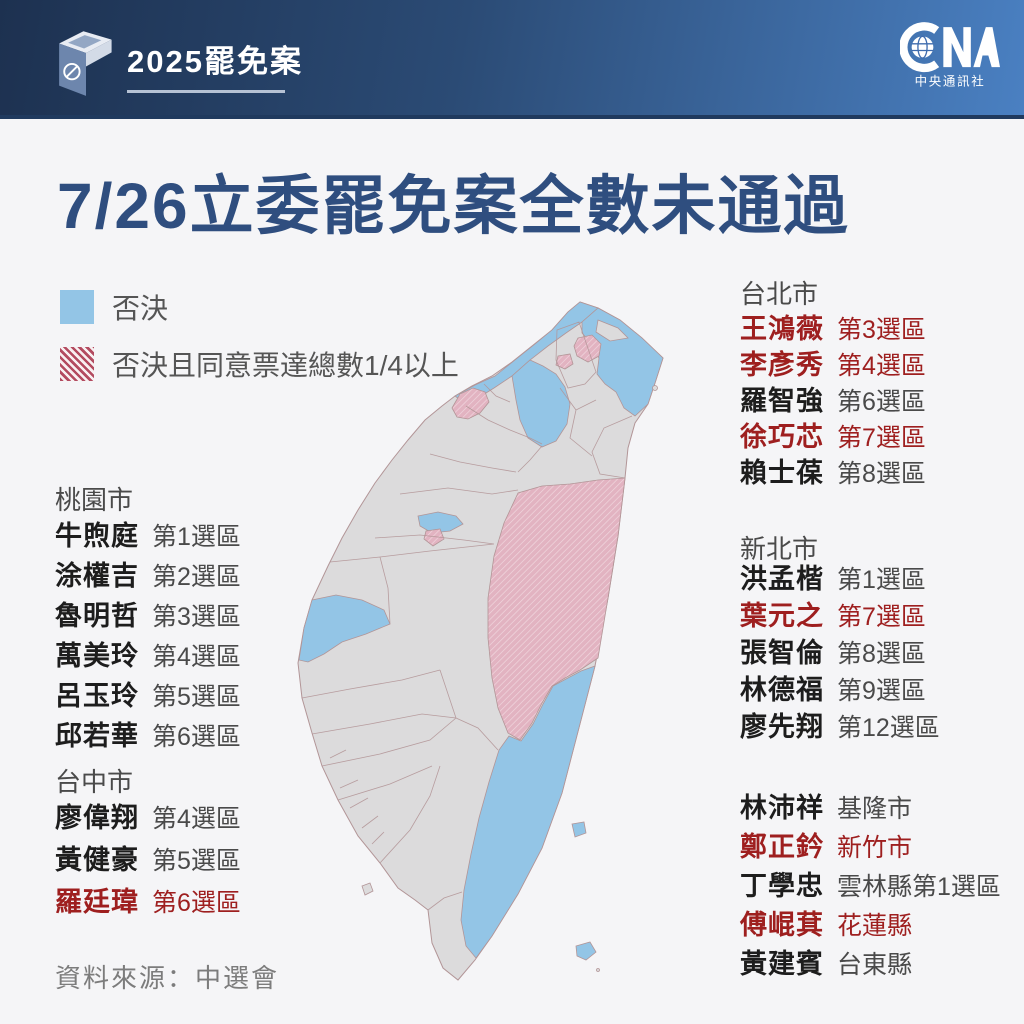  I want to click on legend-swatch-rejected, so click(77, 307).